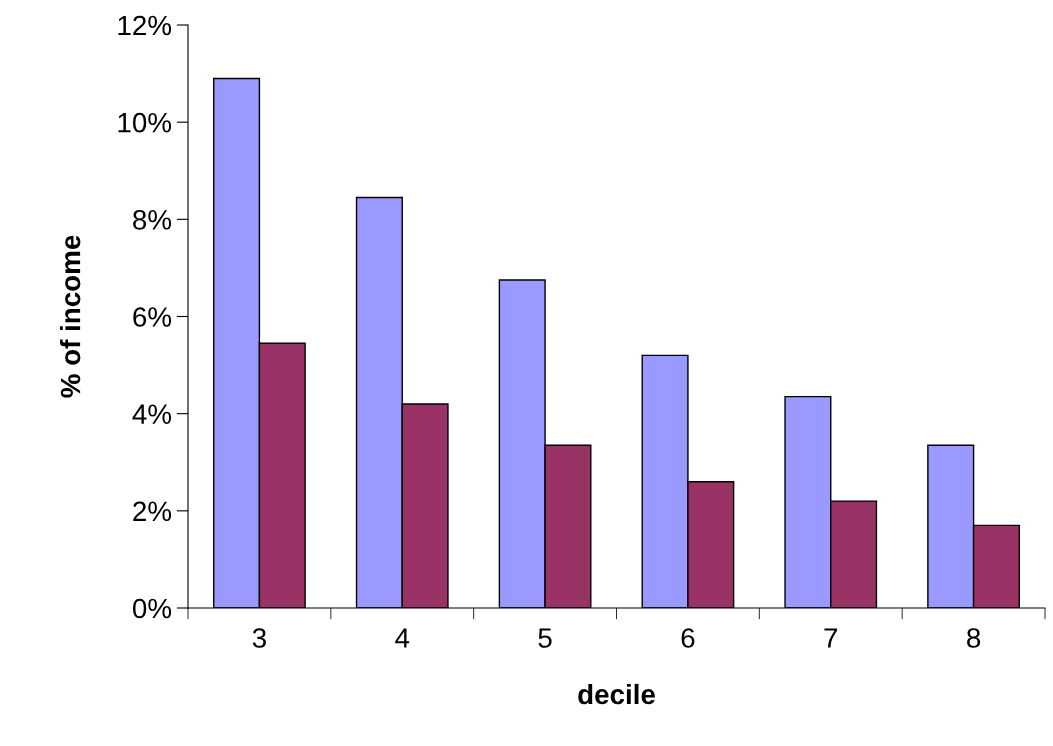  What do you see at coordinates (152, 608) in the screenshot?
I see `y-tick-label: 0%` at bounding box center [152, 608].